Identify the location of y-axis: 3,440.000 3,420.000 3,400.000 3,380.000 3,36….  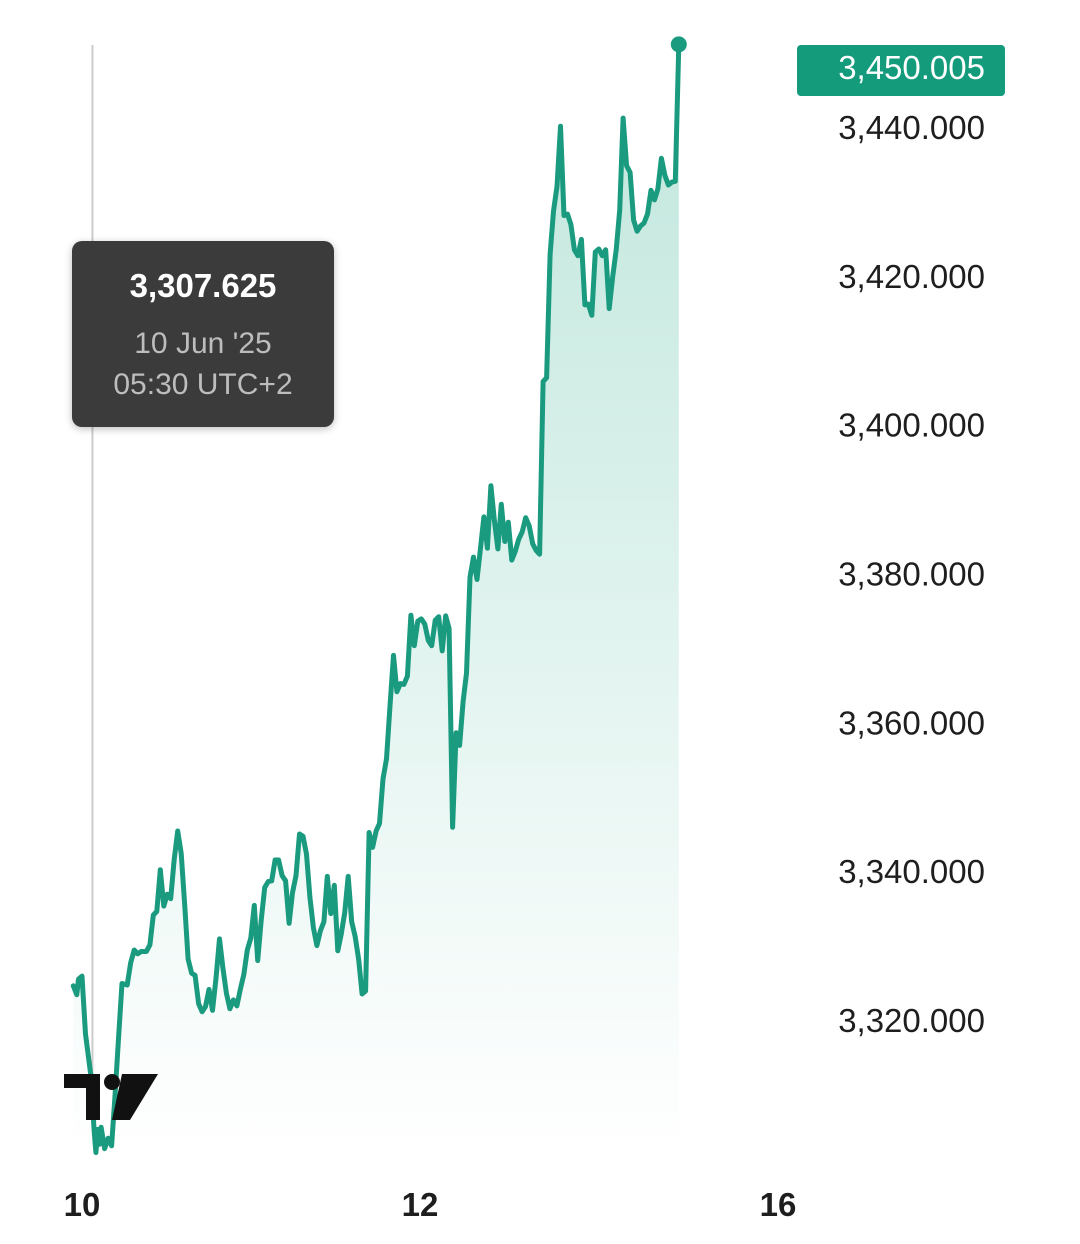
(911, 574).